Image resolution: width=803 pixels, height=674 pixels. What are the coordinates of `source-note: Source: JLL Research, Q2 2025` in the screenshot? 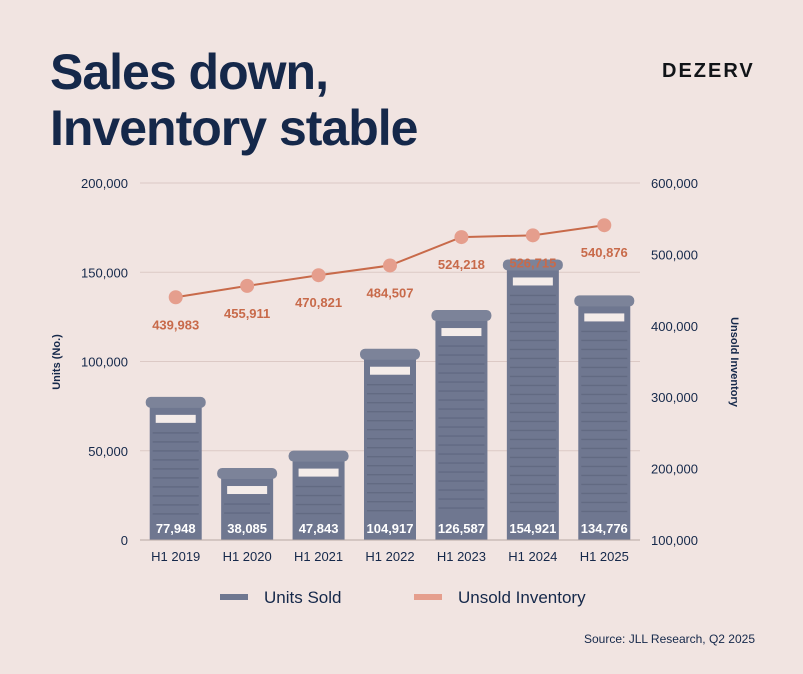 It's located at (669, 639).